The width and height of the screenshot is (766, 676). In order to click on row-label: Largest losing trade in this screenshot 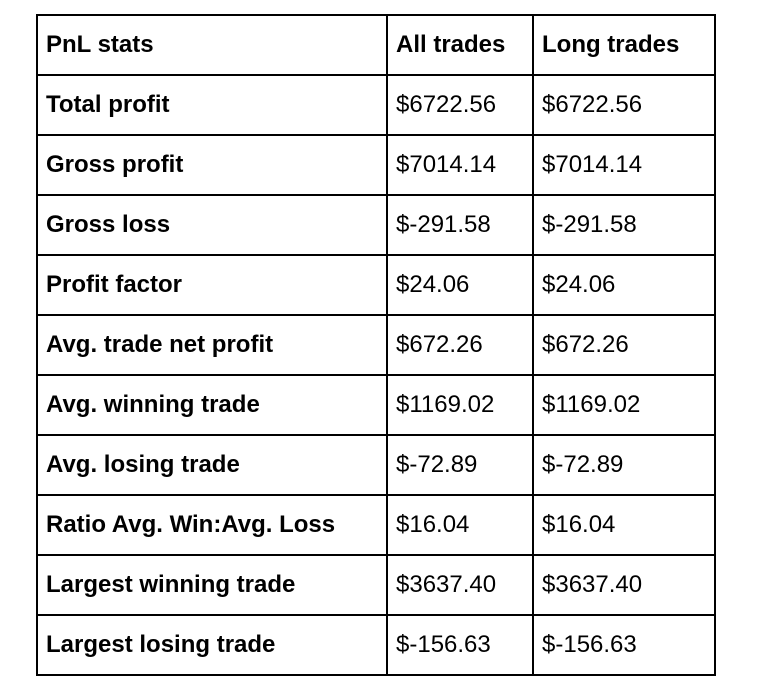, I will do `click(212, 645)`.